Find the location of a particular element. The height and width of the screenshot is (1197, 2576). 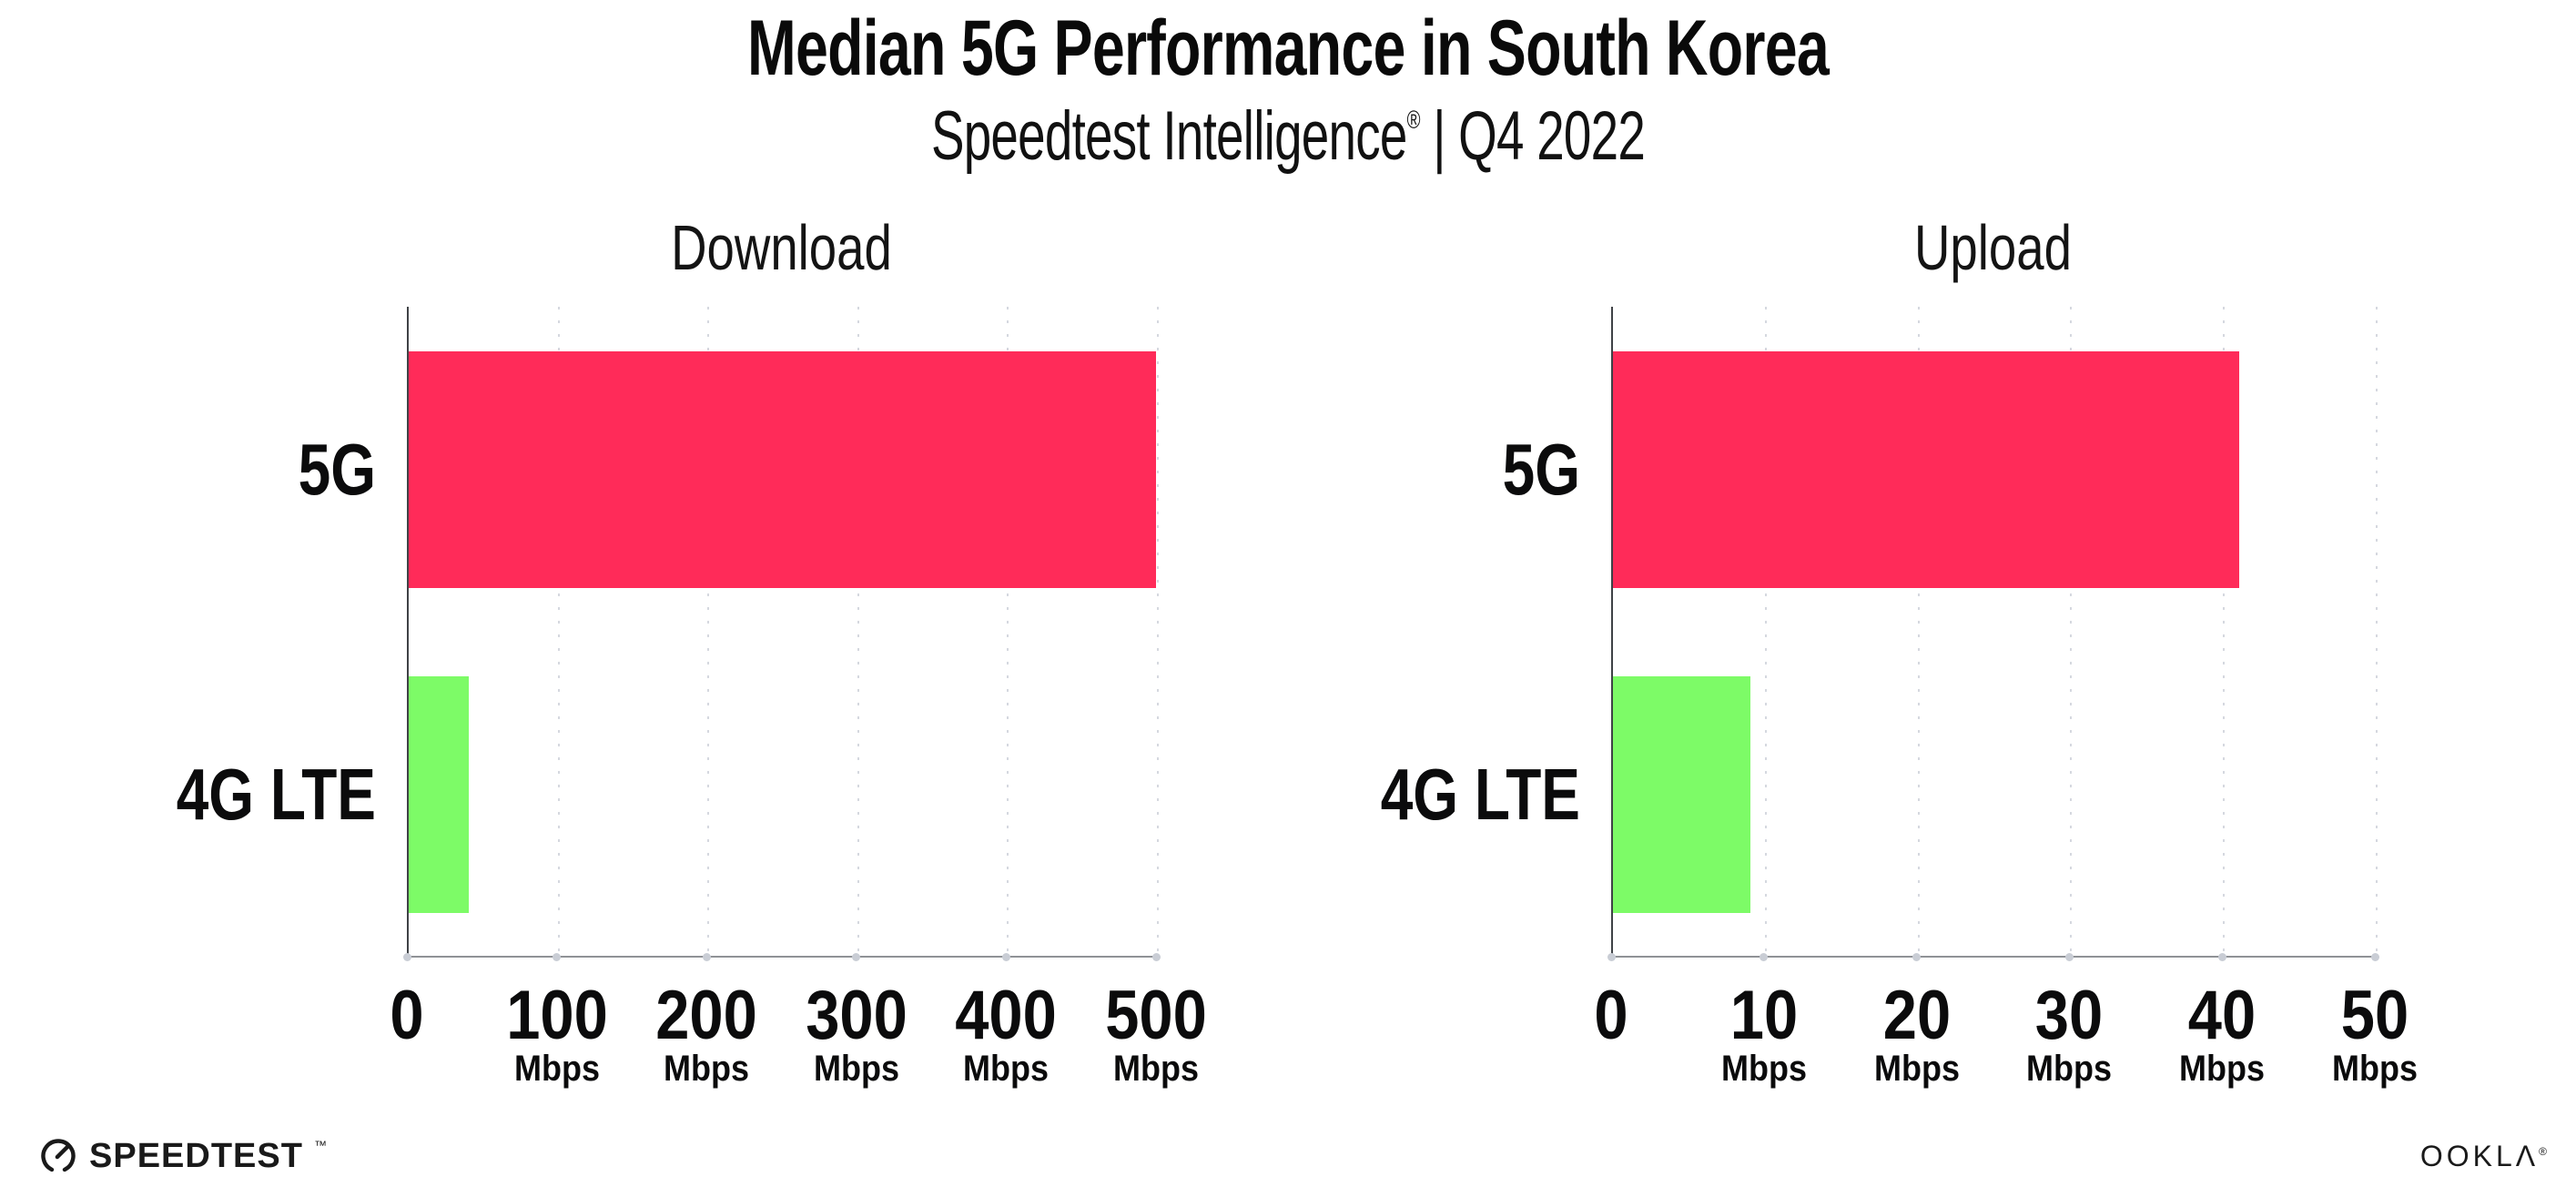

subtitle-period: | Q4 2022 is located at coordinates (1532, 136).